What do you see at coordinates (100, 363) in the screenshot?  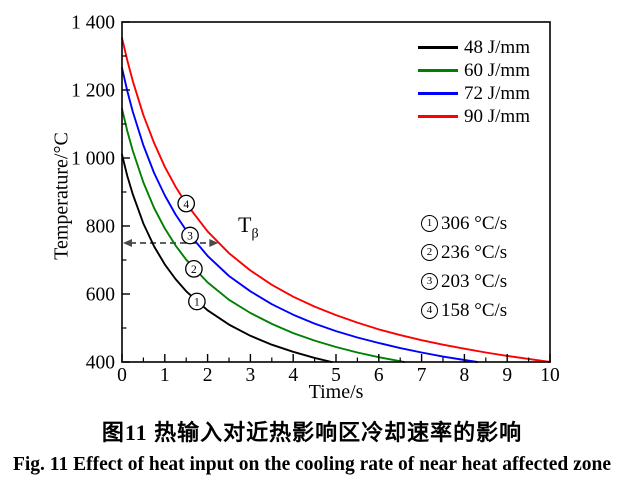 I see `y-tick-label: 400` at bounding box center [100, 363].